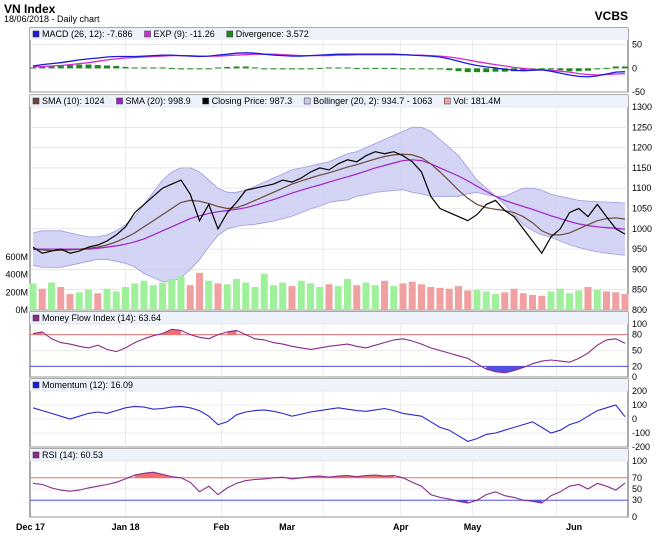 The height and width of the screenshot is (538, 660). Describe the element at coordinates (574, 527) in the screenshot. I see `x-tick-label: Jun` at that location.